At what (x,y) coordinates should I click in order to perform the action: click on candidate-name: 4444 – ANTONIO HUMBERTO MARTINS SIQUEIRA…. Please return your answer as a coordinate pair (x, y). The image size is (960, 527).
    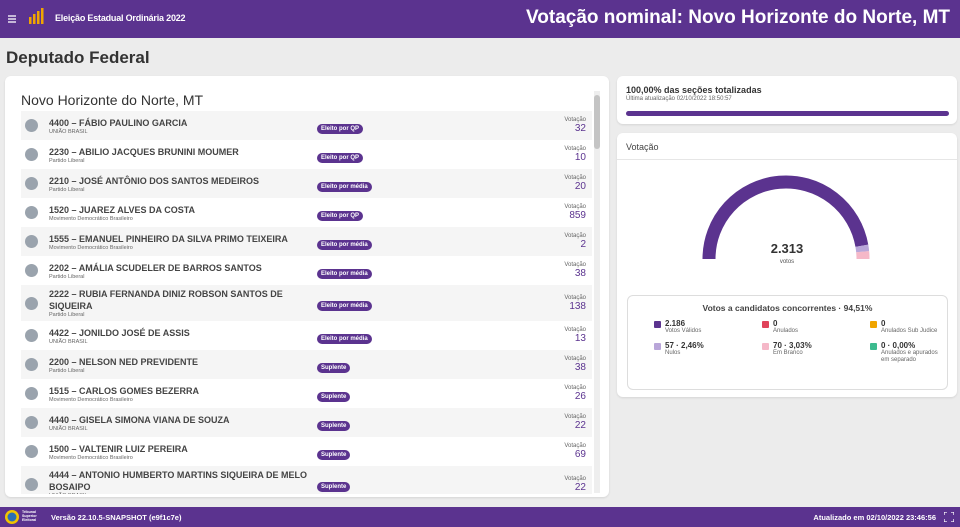
    Looking at the image, I should click on (178, 481).